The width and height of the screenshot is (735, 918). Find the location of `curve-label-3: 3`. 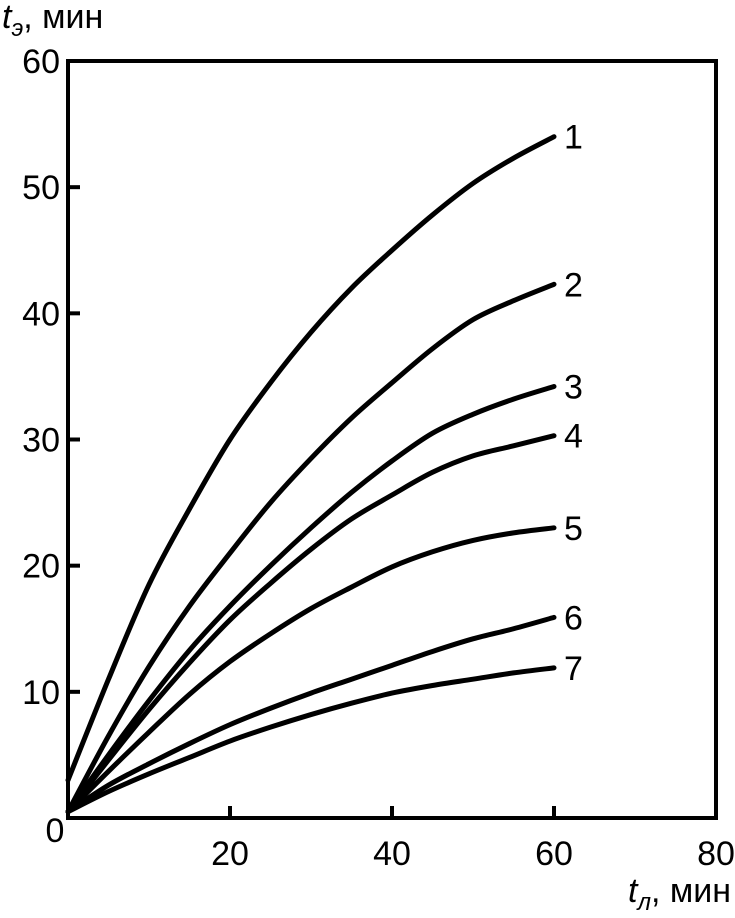

curve-label-3: 3 is located at coordinates (573, 388).